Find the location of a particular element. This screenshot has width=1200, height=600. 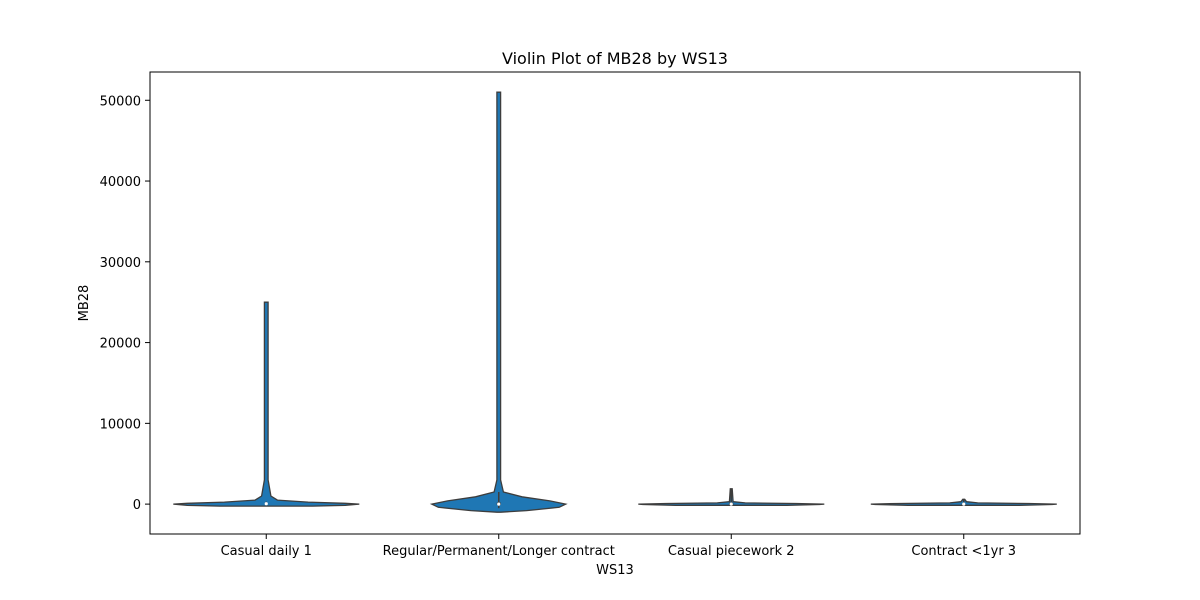

y-tick-label: 0 is located at coordinates (137, 505).